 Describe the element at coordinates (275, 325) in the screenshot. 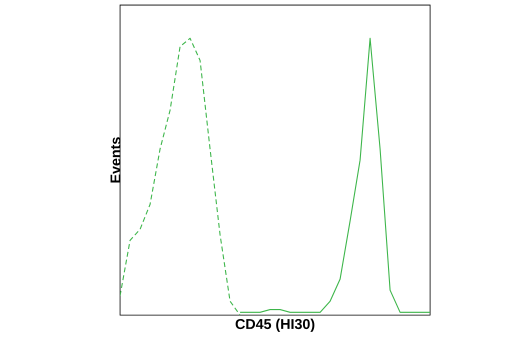

I see `x-axis-title: CD45 (HI30)` at that location.